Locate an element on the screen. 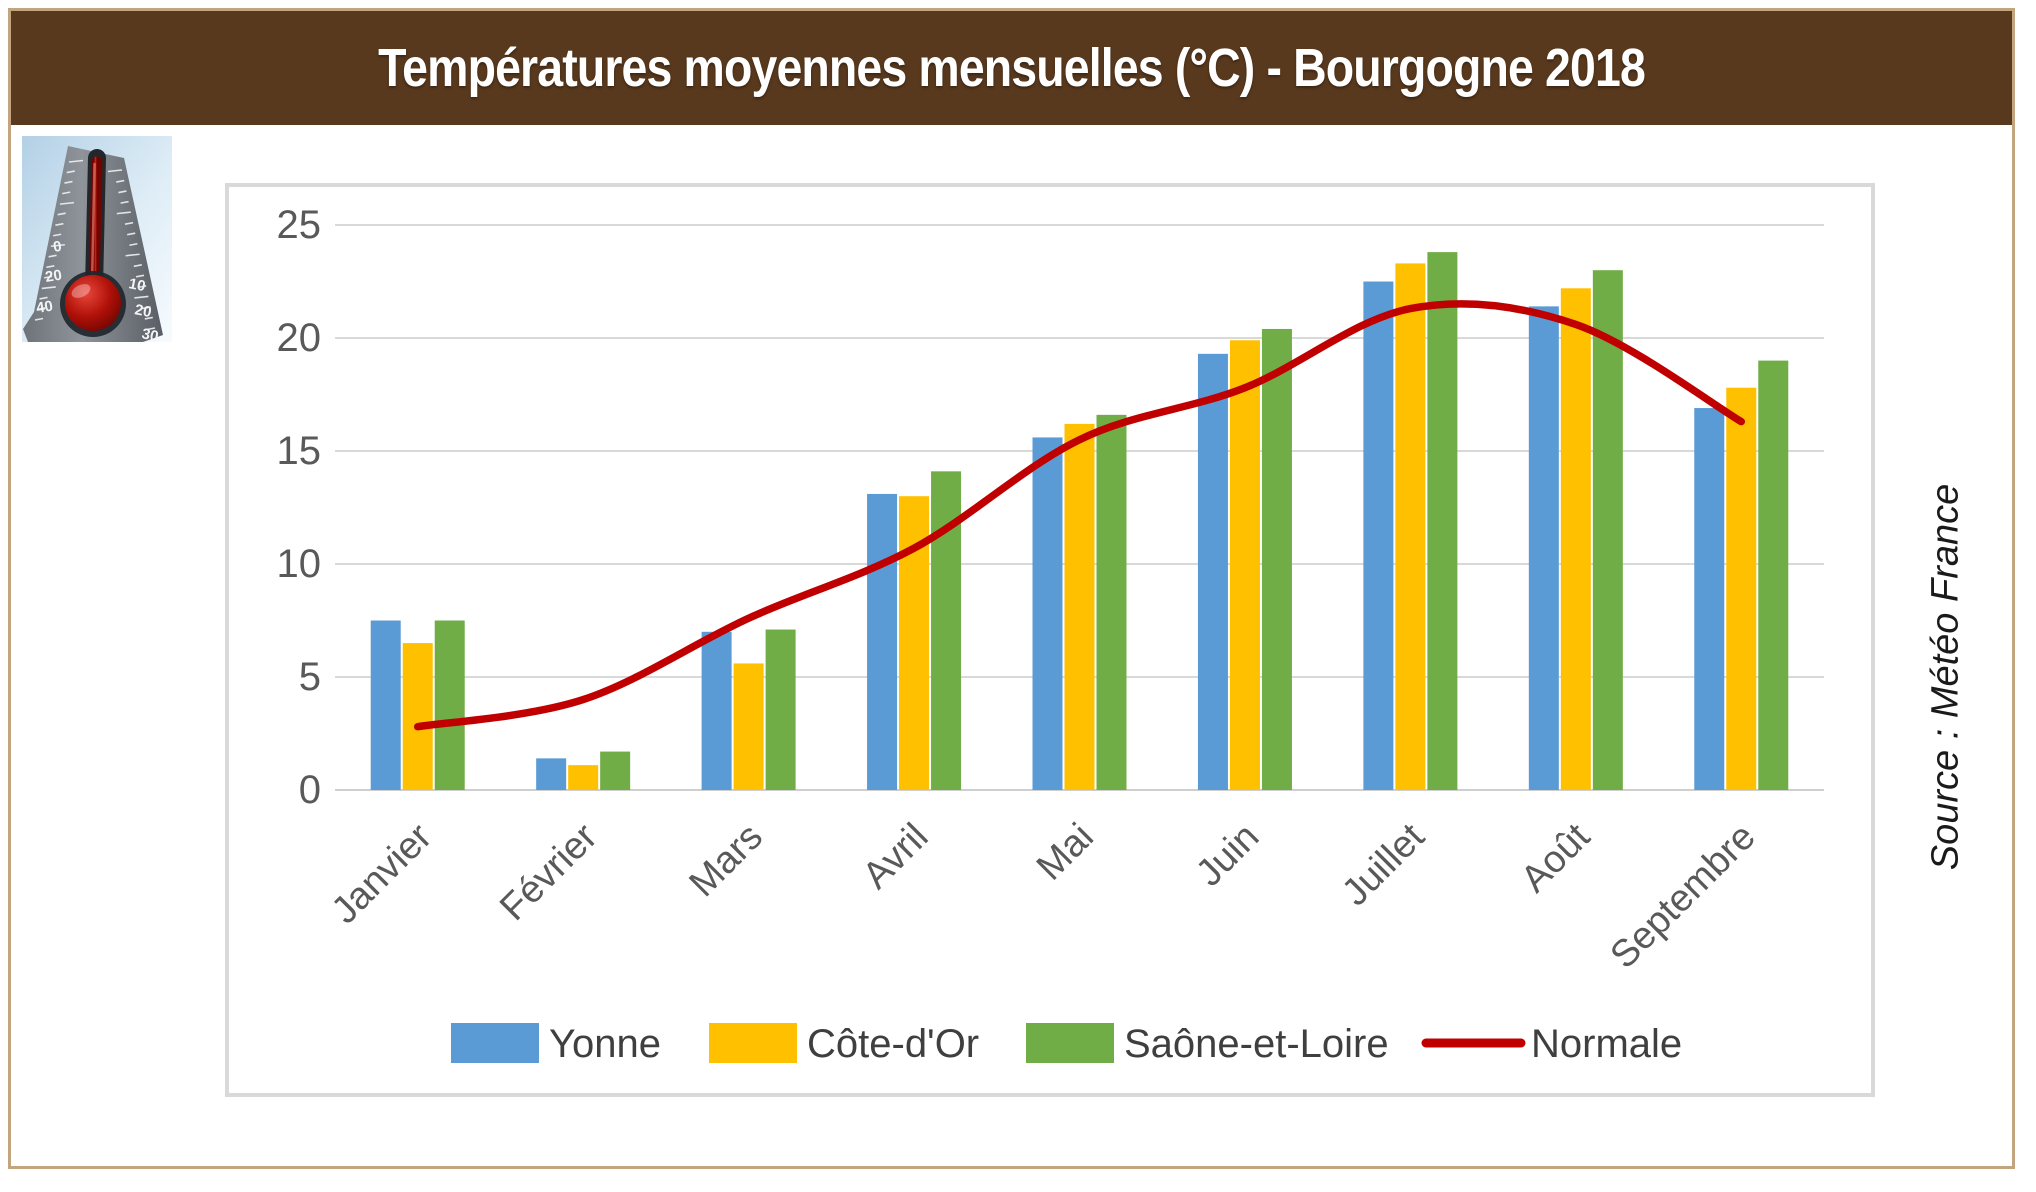 Image resolution: width=2036 pixels, height=1192 pixels. bar-c-te-d-or-juin is located at coordinates (1244, 565).